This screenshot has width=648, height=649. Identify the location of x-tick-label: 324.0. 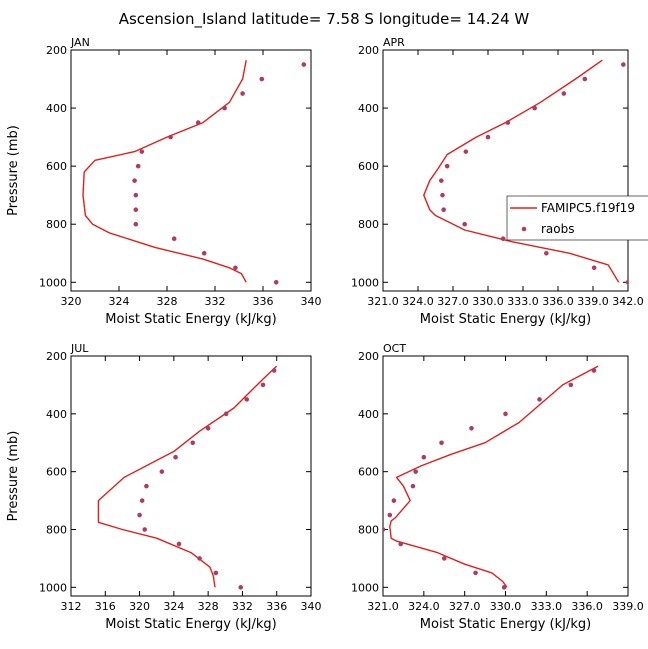
(418, 301).